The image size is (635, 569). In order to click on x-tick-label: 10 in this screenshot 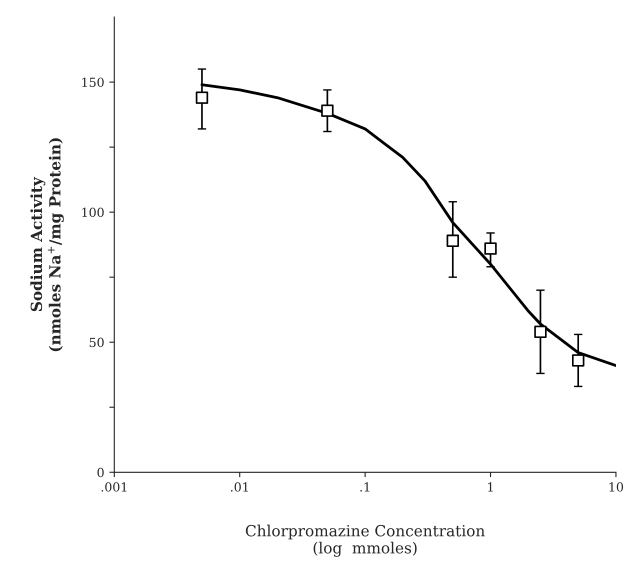, I will do `click(617, 487)`.